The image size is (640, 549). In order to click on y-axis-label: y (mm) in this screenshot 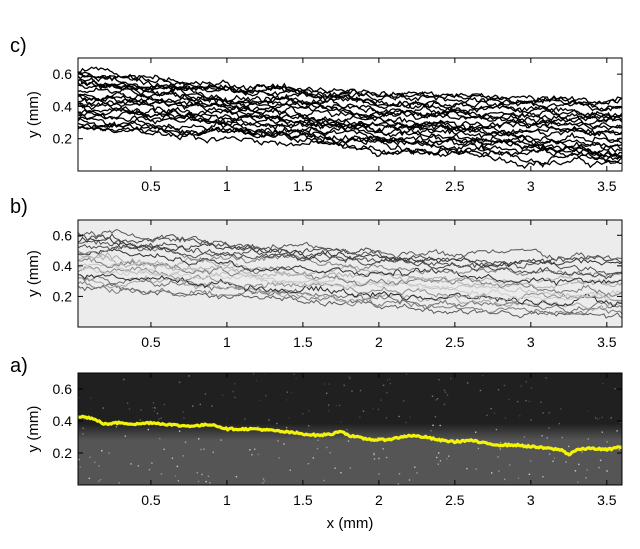, I will do `click(33, 429)`.